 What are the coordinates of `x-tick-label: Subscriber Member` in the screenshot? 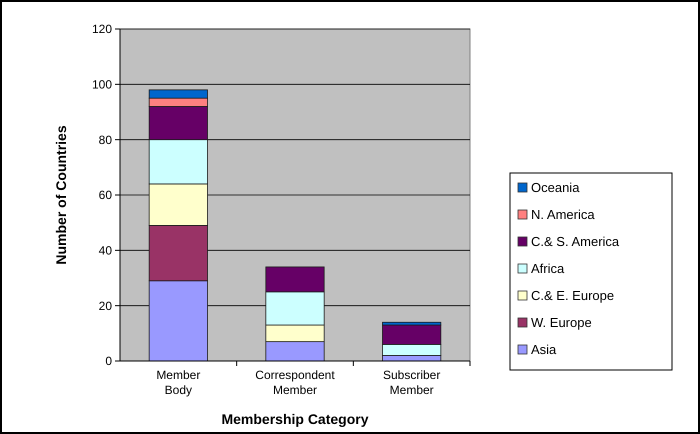 It's located at (411, 382).